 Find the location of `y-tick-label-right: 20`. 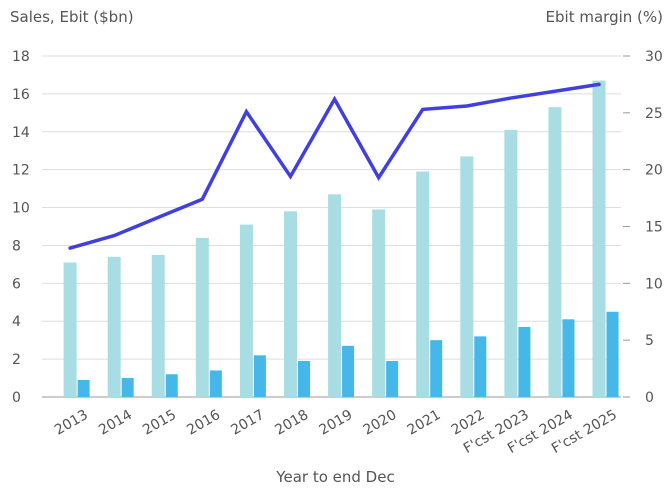

y-tick-label-right: 20 is located at coordinates (654, 171).